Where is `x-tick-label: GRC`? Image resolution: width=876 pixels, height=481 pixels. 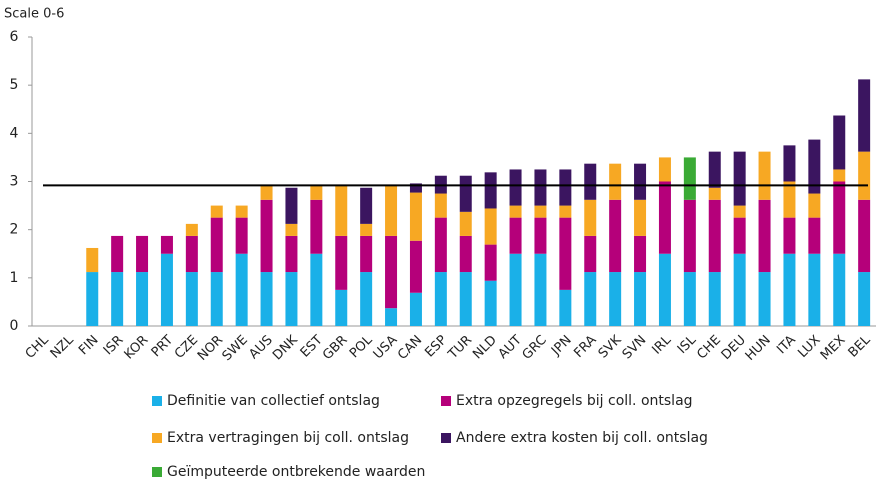 x-tick-label: GRC is located at coordinates (535, 348).